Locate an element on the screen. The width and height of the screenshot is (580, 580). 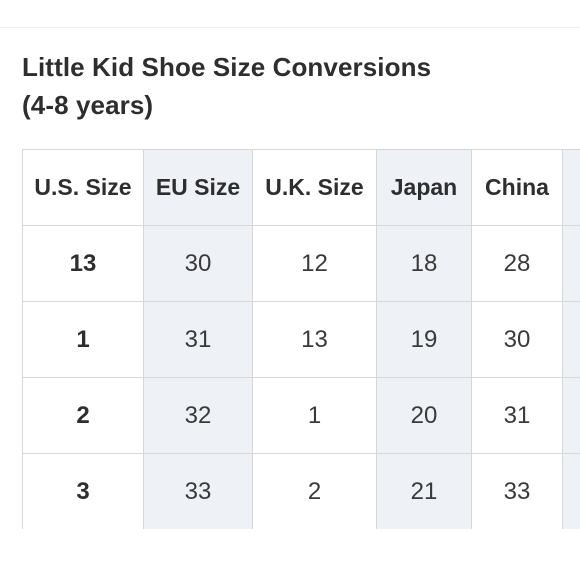
table-row: 3 33 2 21 33 is located at coordinates (301, 491).